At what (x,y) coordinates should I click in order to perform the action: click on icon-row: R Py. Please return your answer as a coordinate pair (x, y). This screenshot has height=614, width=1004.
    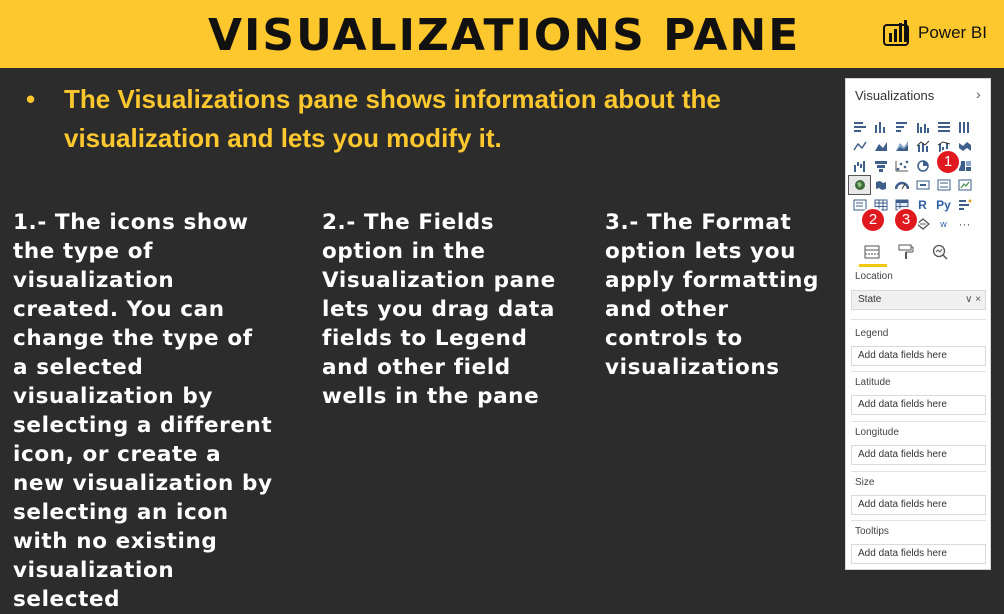
    Looking at the image, I should click on (919, 205).